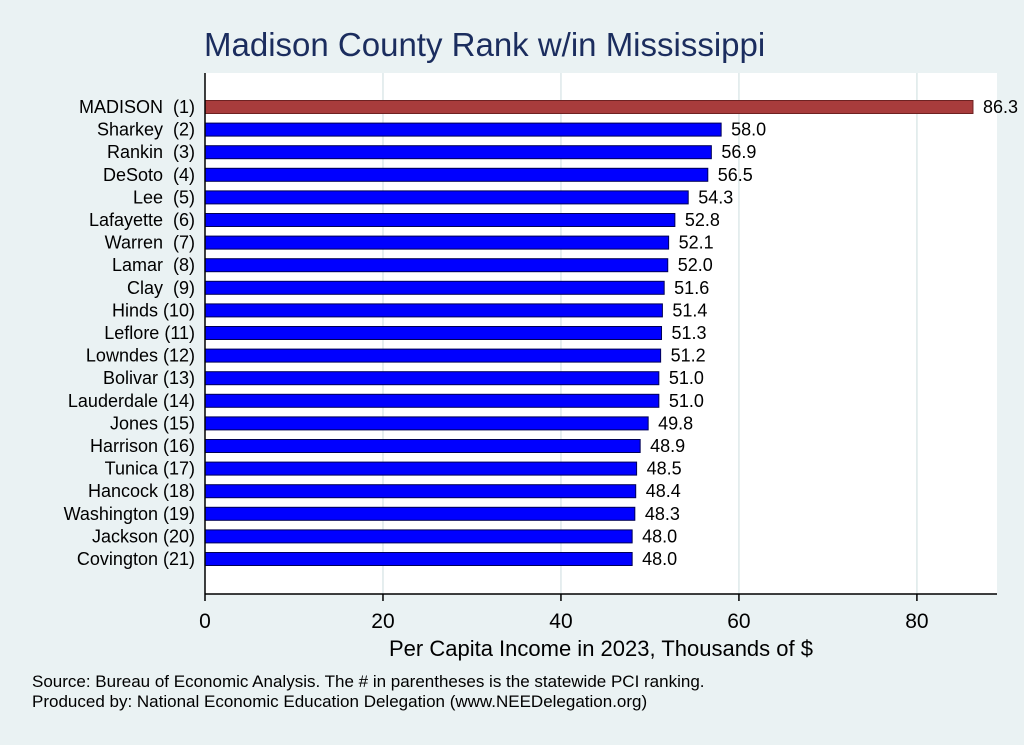  I want to click on category-label: Warren (7), so click(150, 243).